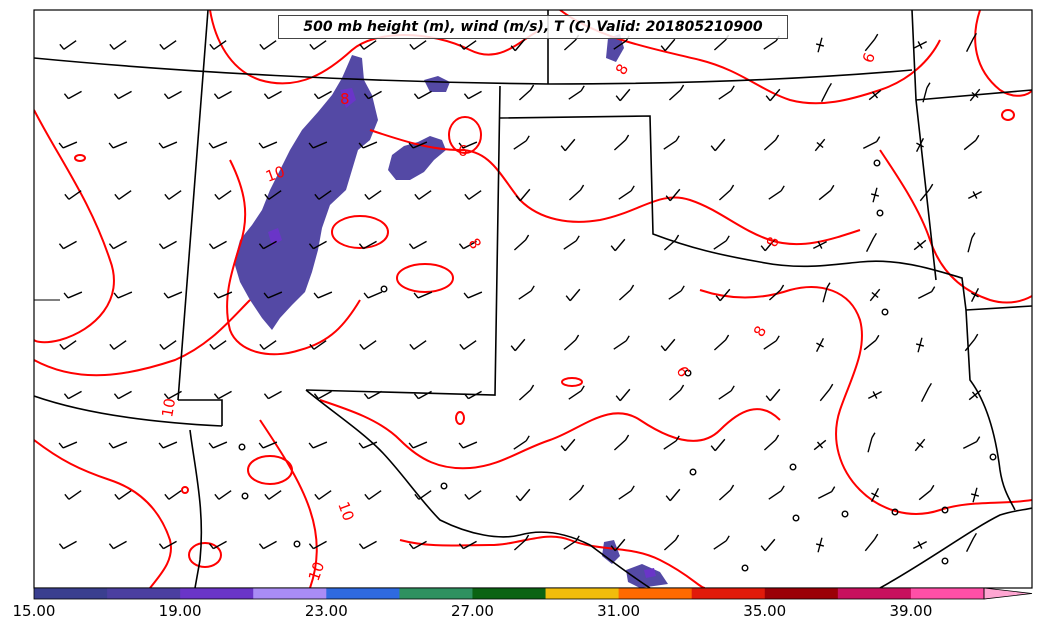 This screenshot has height=633, width=1041. What do you see at coordinates (403, 240) in the screenshot?
I see `border-nm-east` at bounding box center [403, 240].